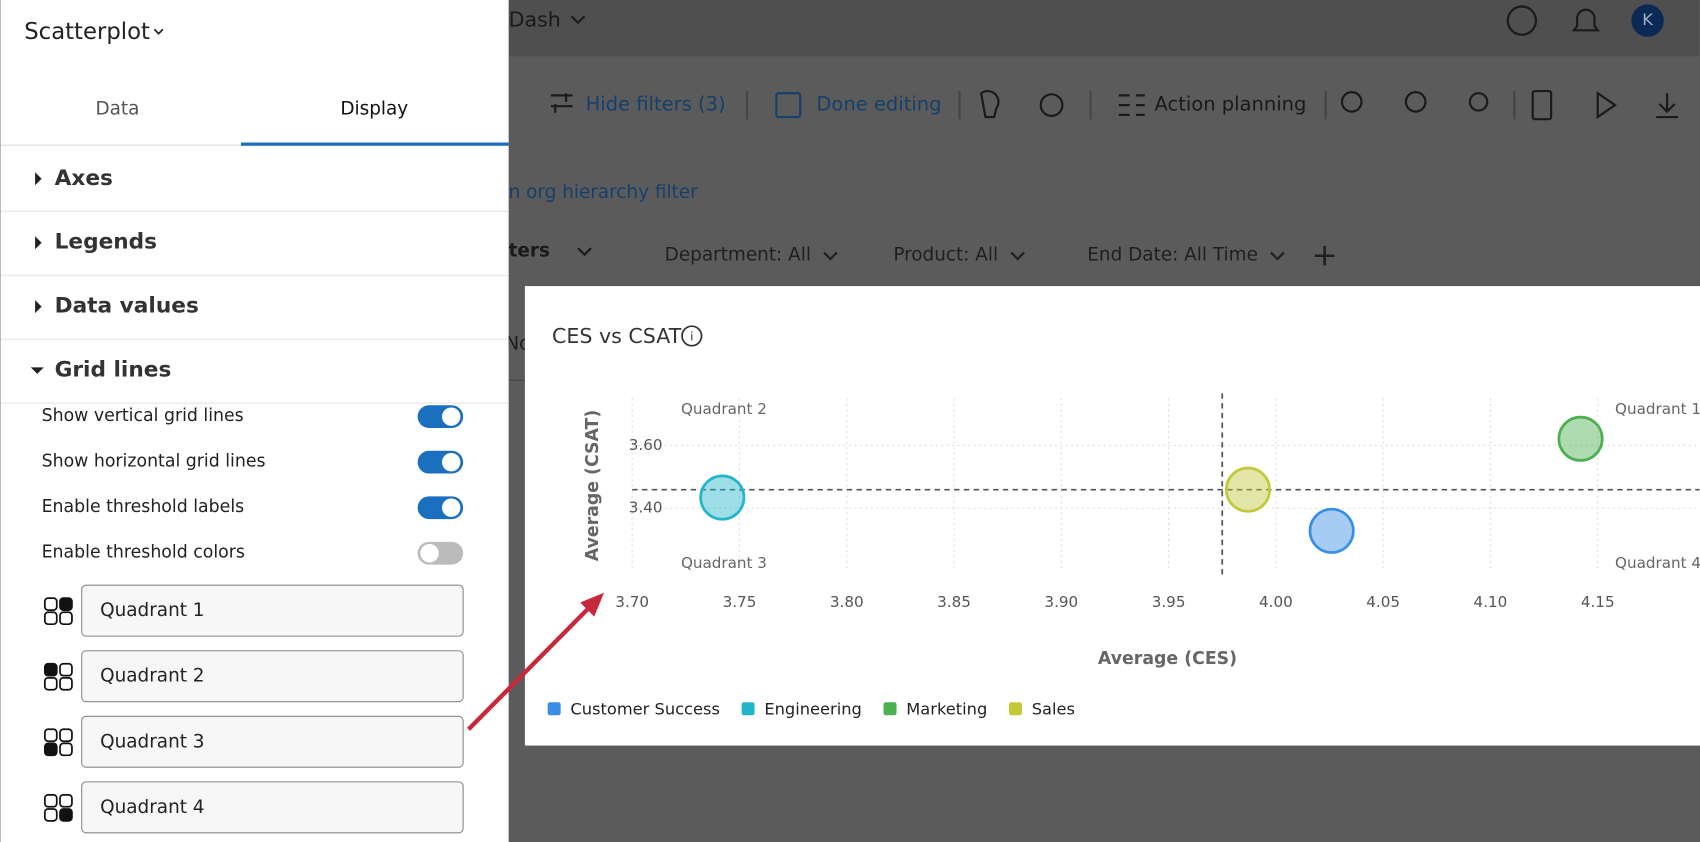 This screenshot has height=842, width=1700. Describe the element at coordinates (946, 708) in the screenshot. I see `legend-label: Marketing` at that location.